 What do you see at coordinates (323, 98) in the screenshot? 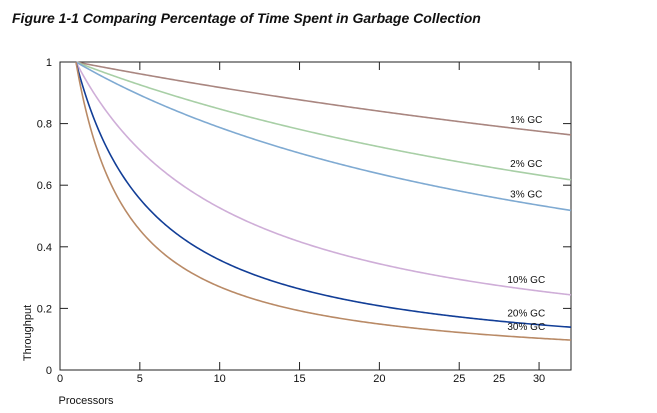
I see `series-line-1-pct-gc` at bounding box center [323, 98].